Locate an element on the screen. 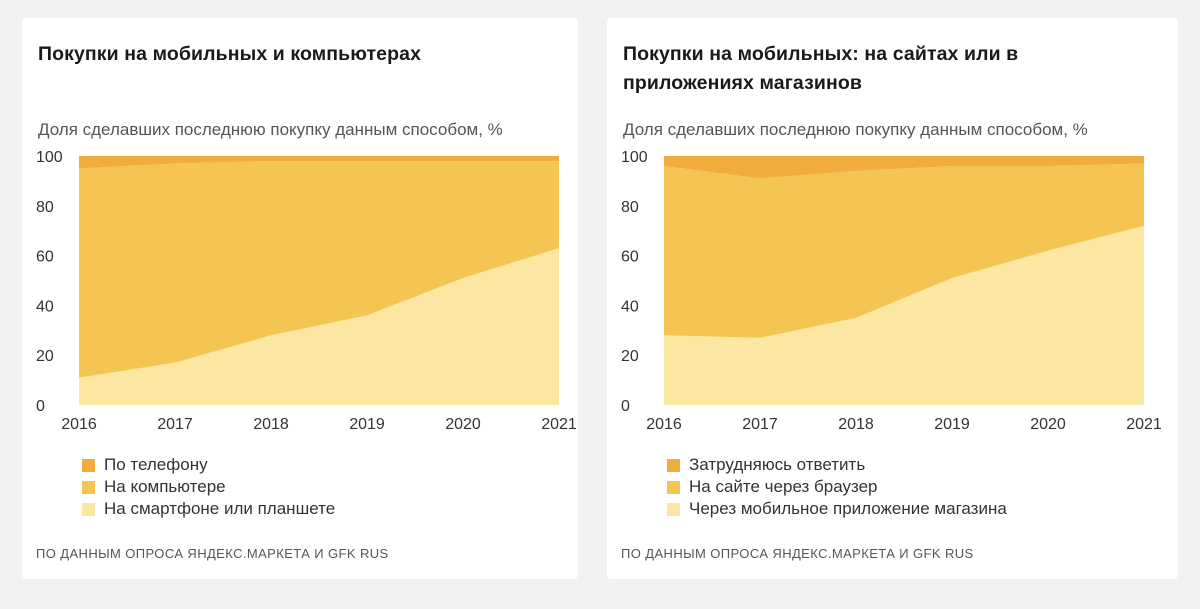 The height and width of the screenshot is (609, 1200). chart-title: Покупки на мобильных и компьютерах is located at coordinates (230, 54).